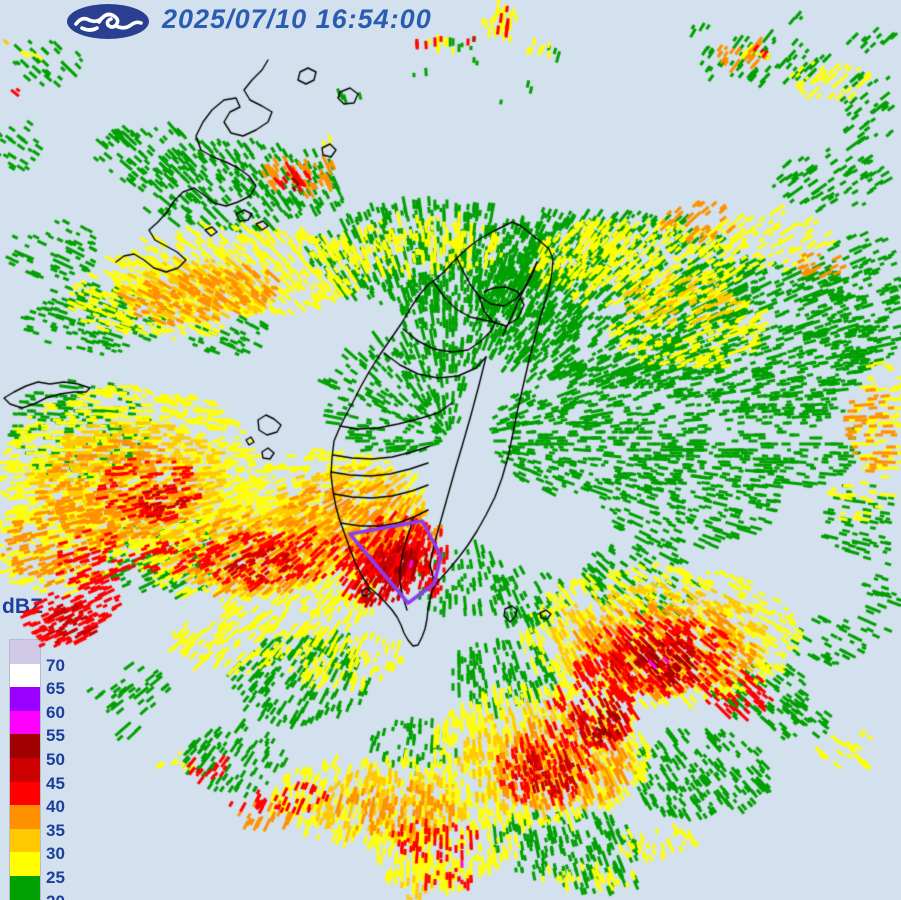 The width and height of the screenshot is (901, 900). Describe the element at coordinates (37, 845) in the screenshot. I see `legend-cell-30: 30` at that location.